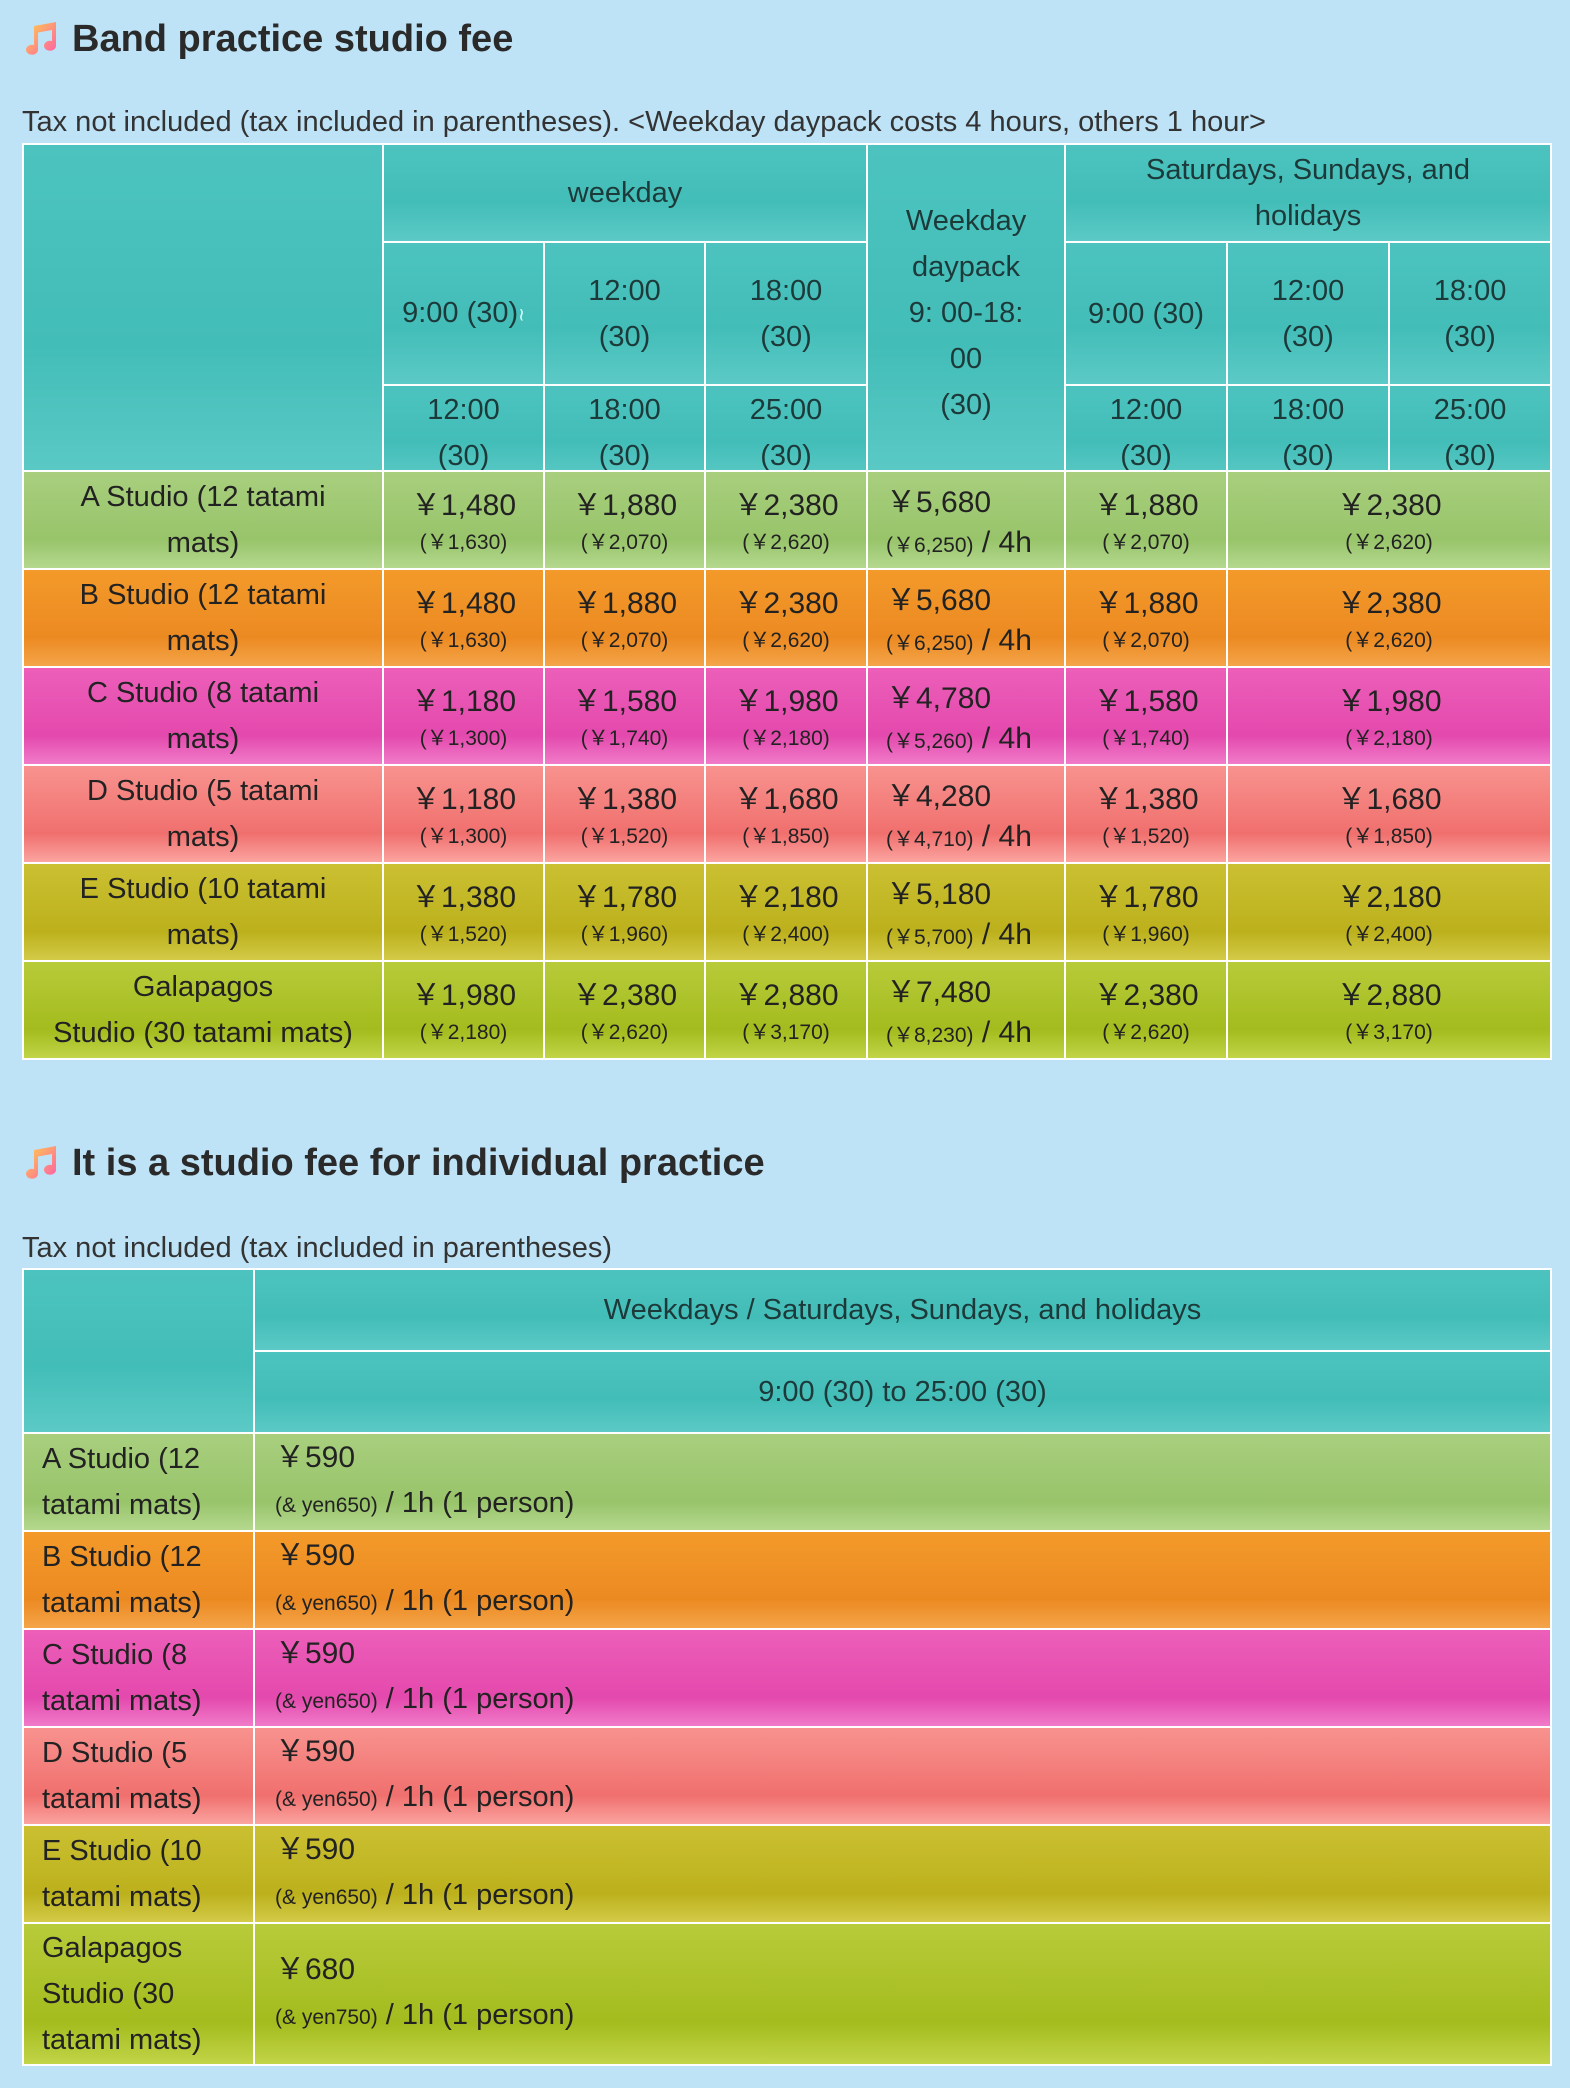  Describe the element at coordinates (463, 912) in the screenshot. I see `price-weekday-slot1: ￥1,380 (￥1,520)` at that location.